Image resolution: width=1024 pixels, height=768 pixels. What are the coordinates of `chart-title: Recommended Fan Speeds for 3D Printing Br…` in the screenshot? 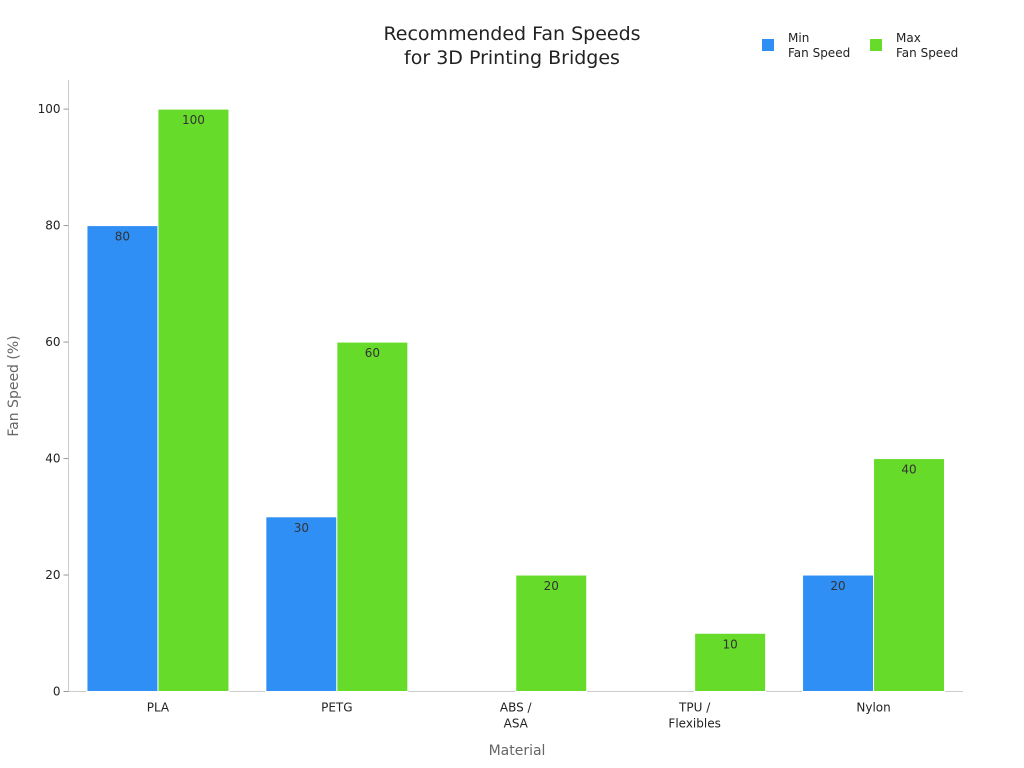 It's located at (511, 46).